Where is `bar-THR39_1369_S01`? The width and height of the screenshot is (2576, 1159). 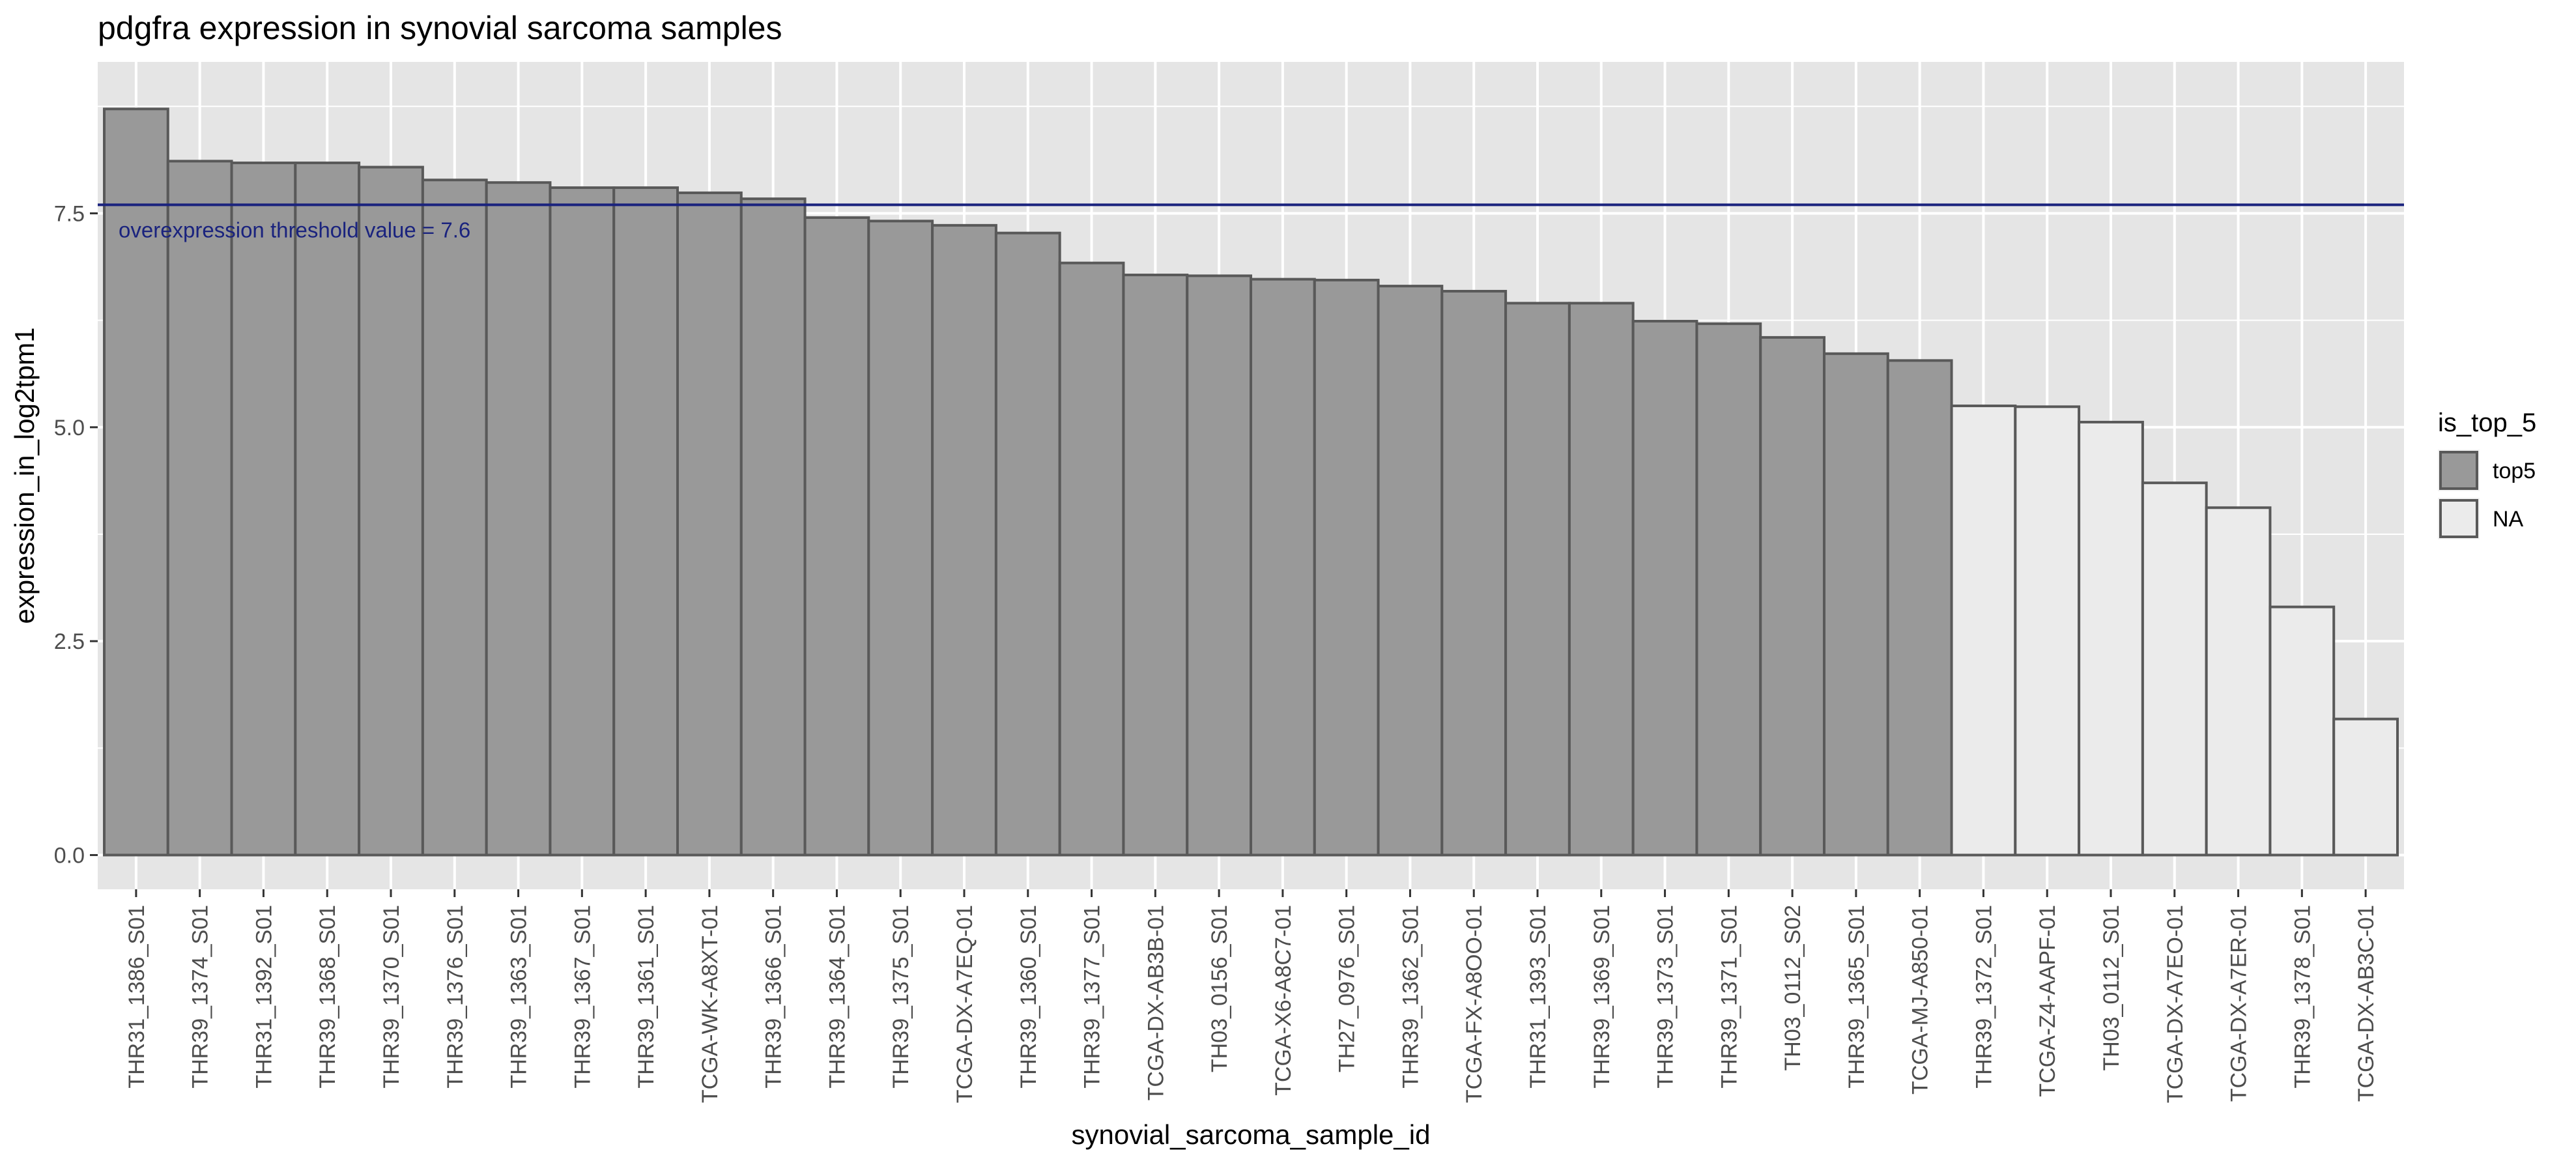 bar-THR39_1369_S01 is located at coordinates (1601, 579).